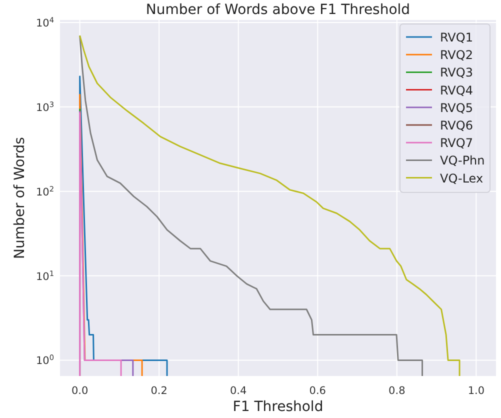  Describe the element at coordinates (397, 391) in the screenshot. I see `x-tick-label: 0.8` at that location.